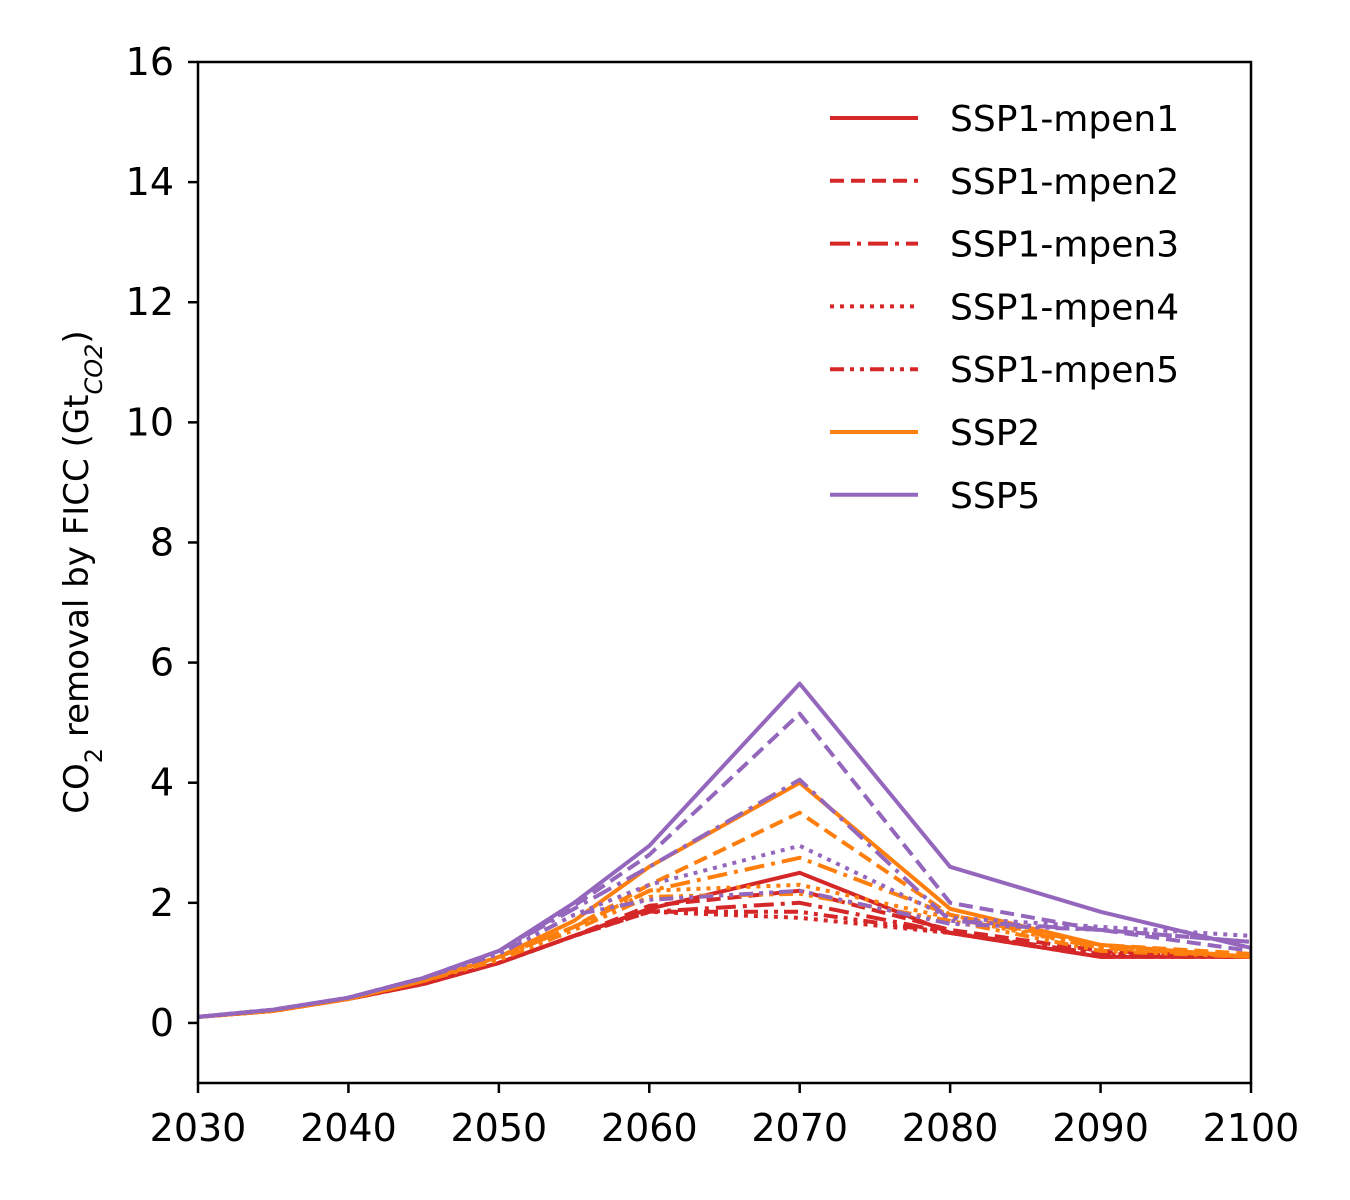 The height and width of the screenshot is (1200, 1350). Describe the element at coordinates (162, 1023) in the screenshot. I see `y-tick-label-0: 0` at that location.